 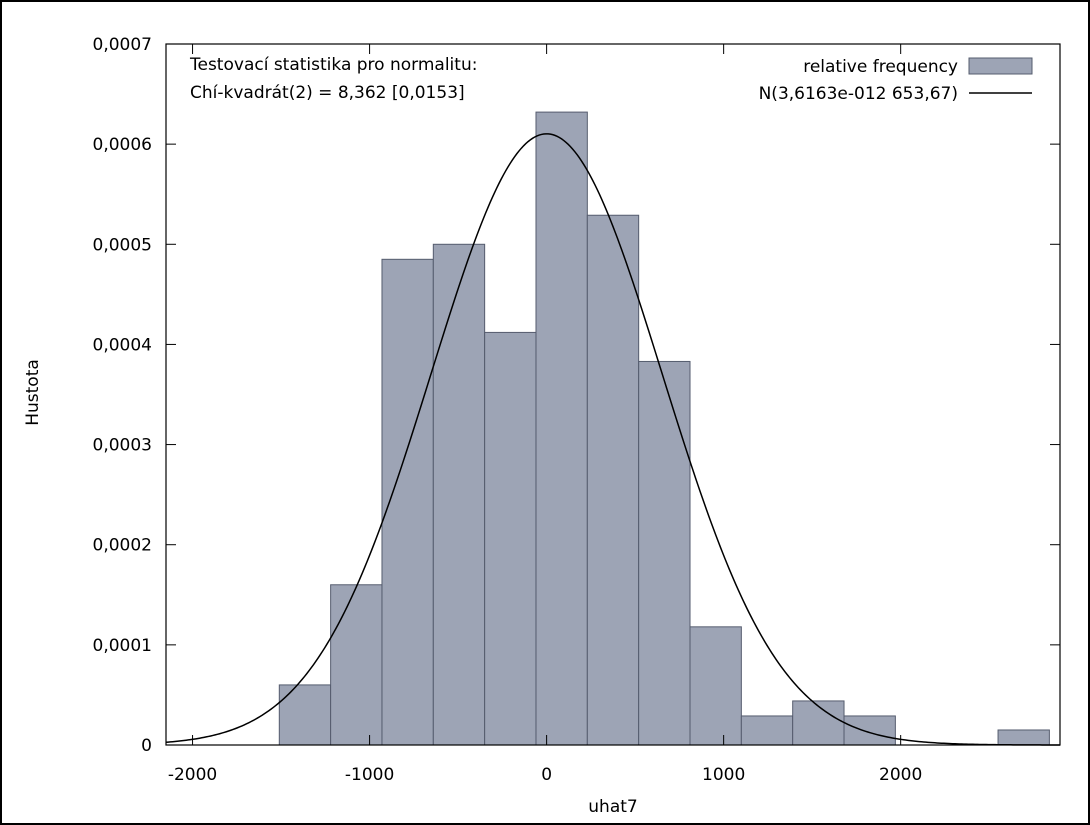 I want to click on y-tick-label-1: 0,0001, so click(x=122, y=646).